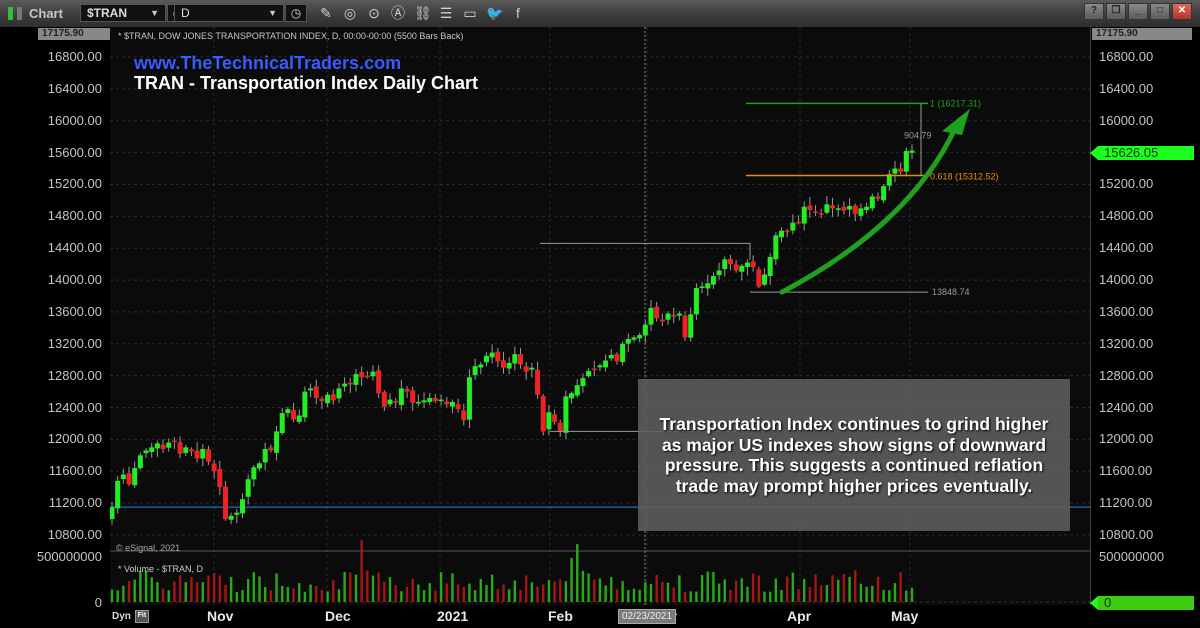 This screenshot has height=628, width=1200. Describe the element at coordinates (1094, 11) in the screenshot. I see `help-button: ?` at that location.